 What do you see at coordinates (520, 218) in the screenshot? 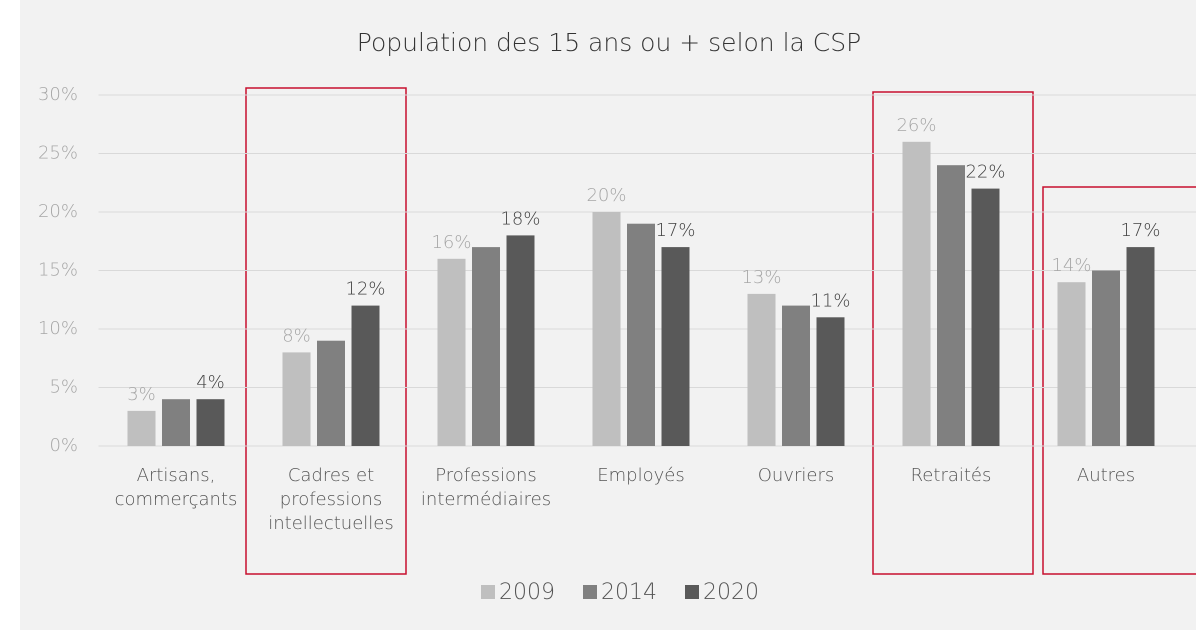
I see `data-label: 18%` at bounding box center [520, 218].